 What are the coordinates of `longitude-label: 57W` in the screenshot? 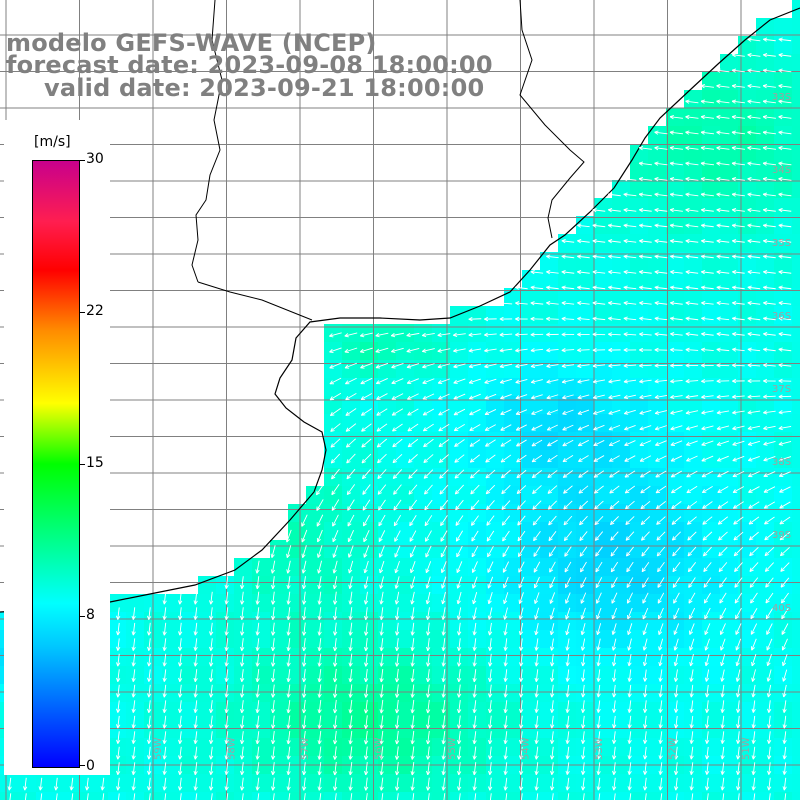 It's located at (305, 748).